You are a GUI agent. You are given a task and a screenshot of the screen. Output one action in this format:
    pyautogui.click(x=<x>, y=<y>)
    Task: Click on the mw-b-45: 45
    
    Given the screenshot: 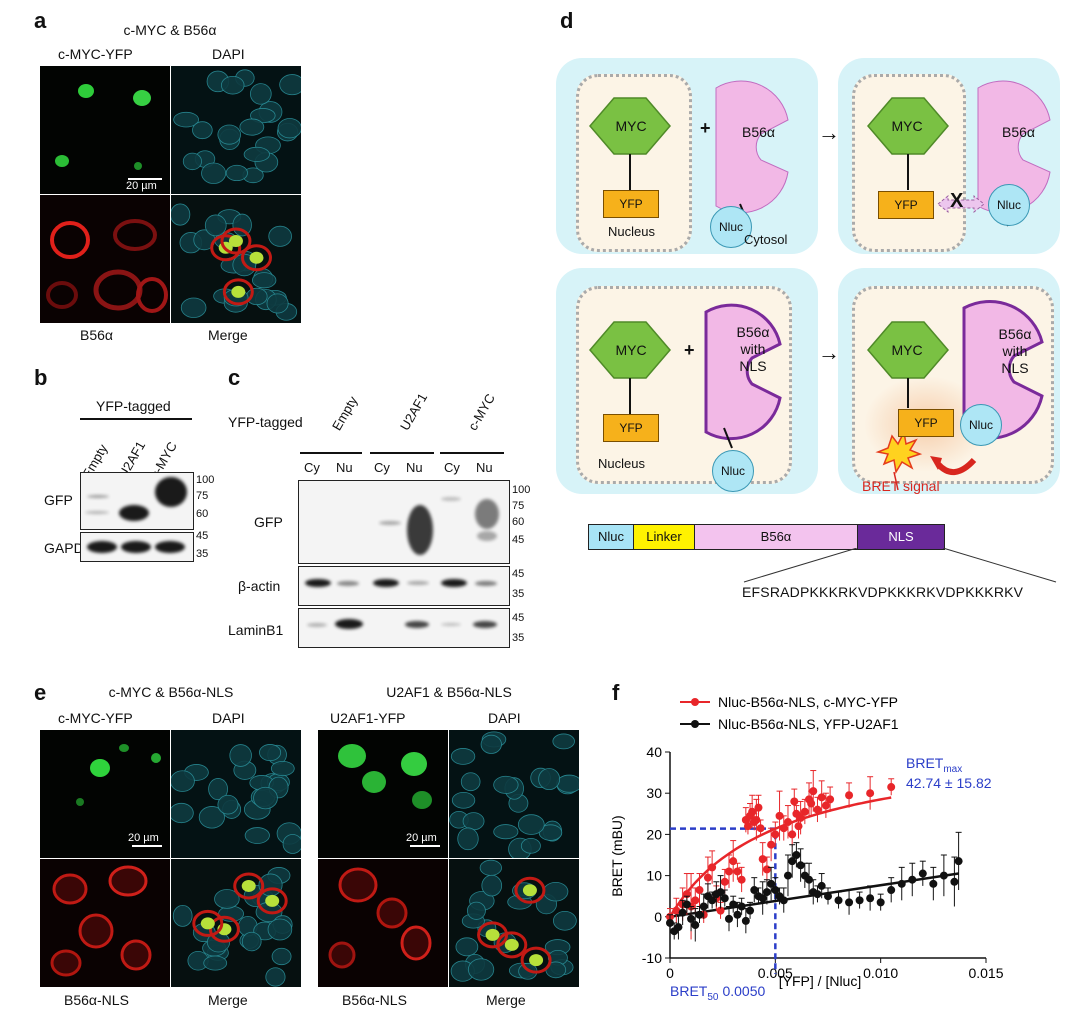 What is the action you would take?
    pyautogui.click(x=202, y=536)
    